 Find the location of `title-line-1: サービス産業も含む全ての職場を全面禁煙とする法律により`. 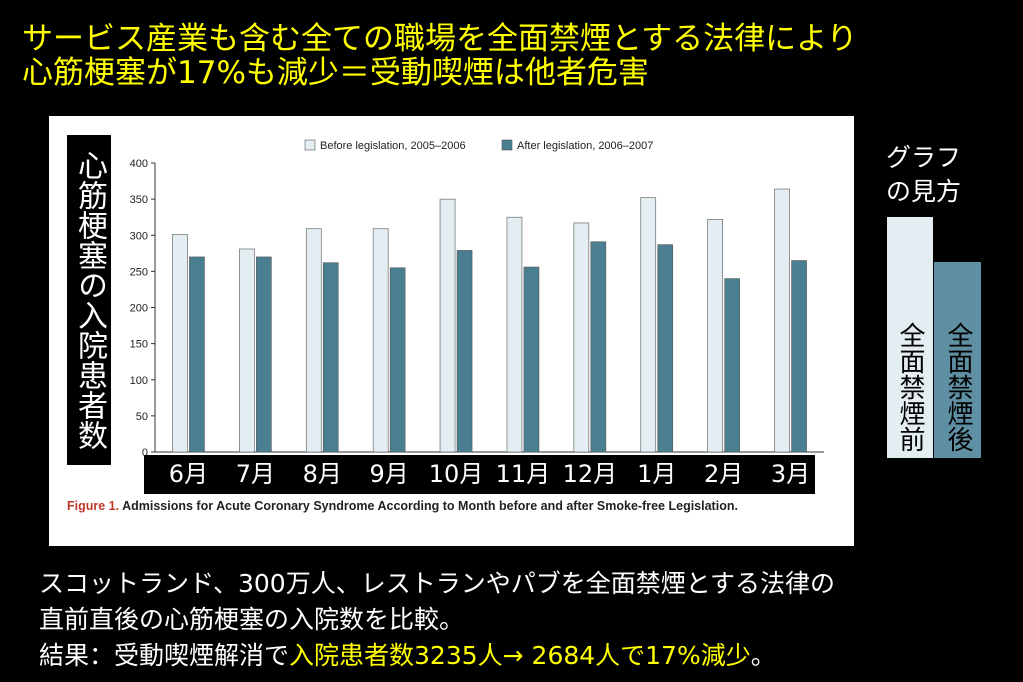

title-line-1: サービス産業も含む全ての職場を全面禁煙とする法律により is located at coordinates (440, 39).